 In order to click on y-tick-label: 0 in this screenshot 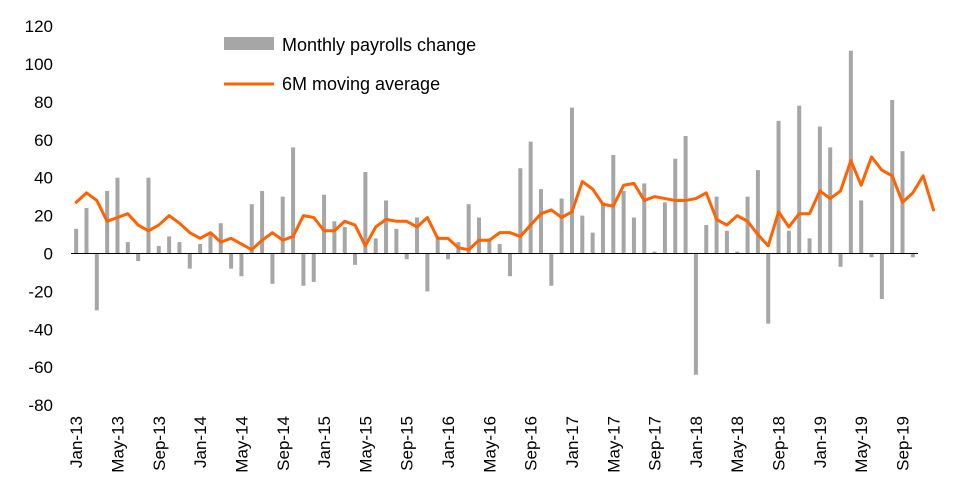, I will do `click(48, 254)`.